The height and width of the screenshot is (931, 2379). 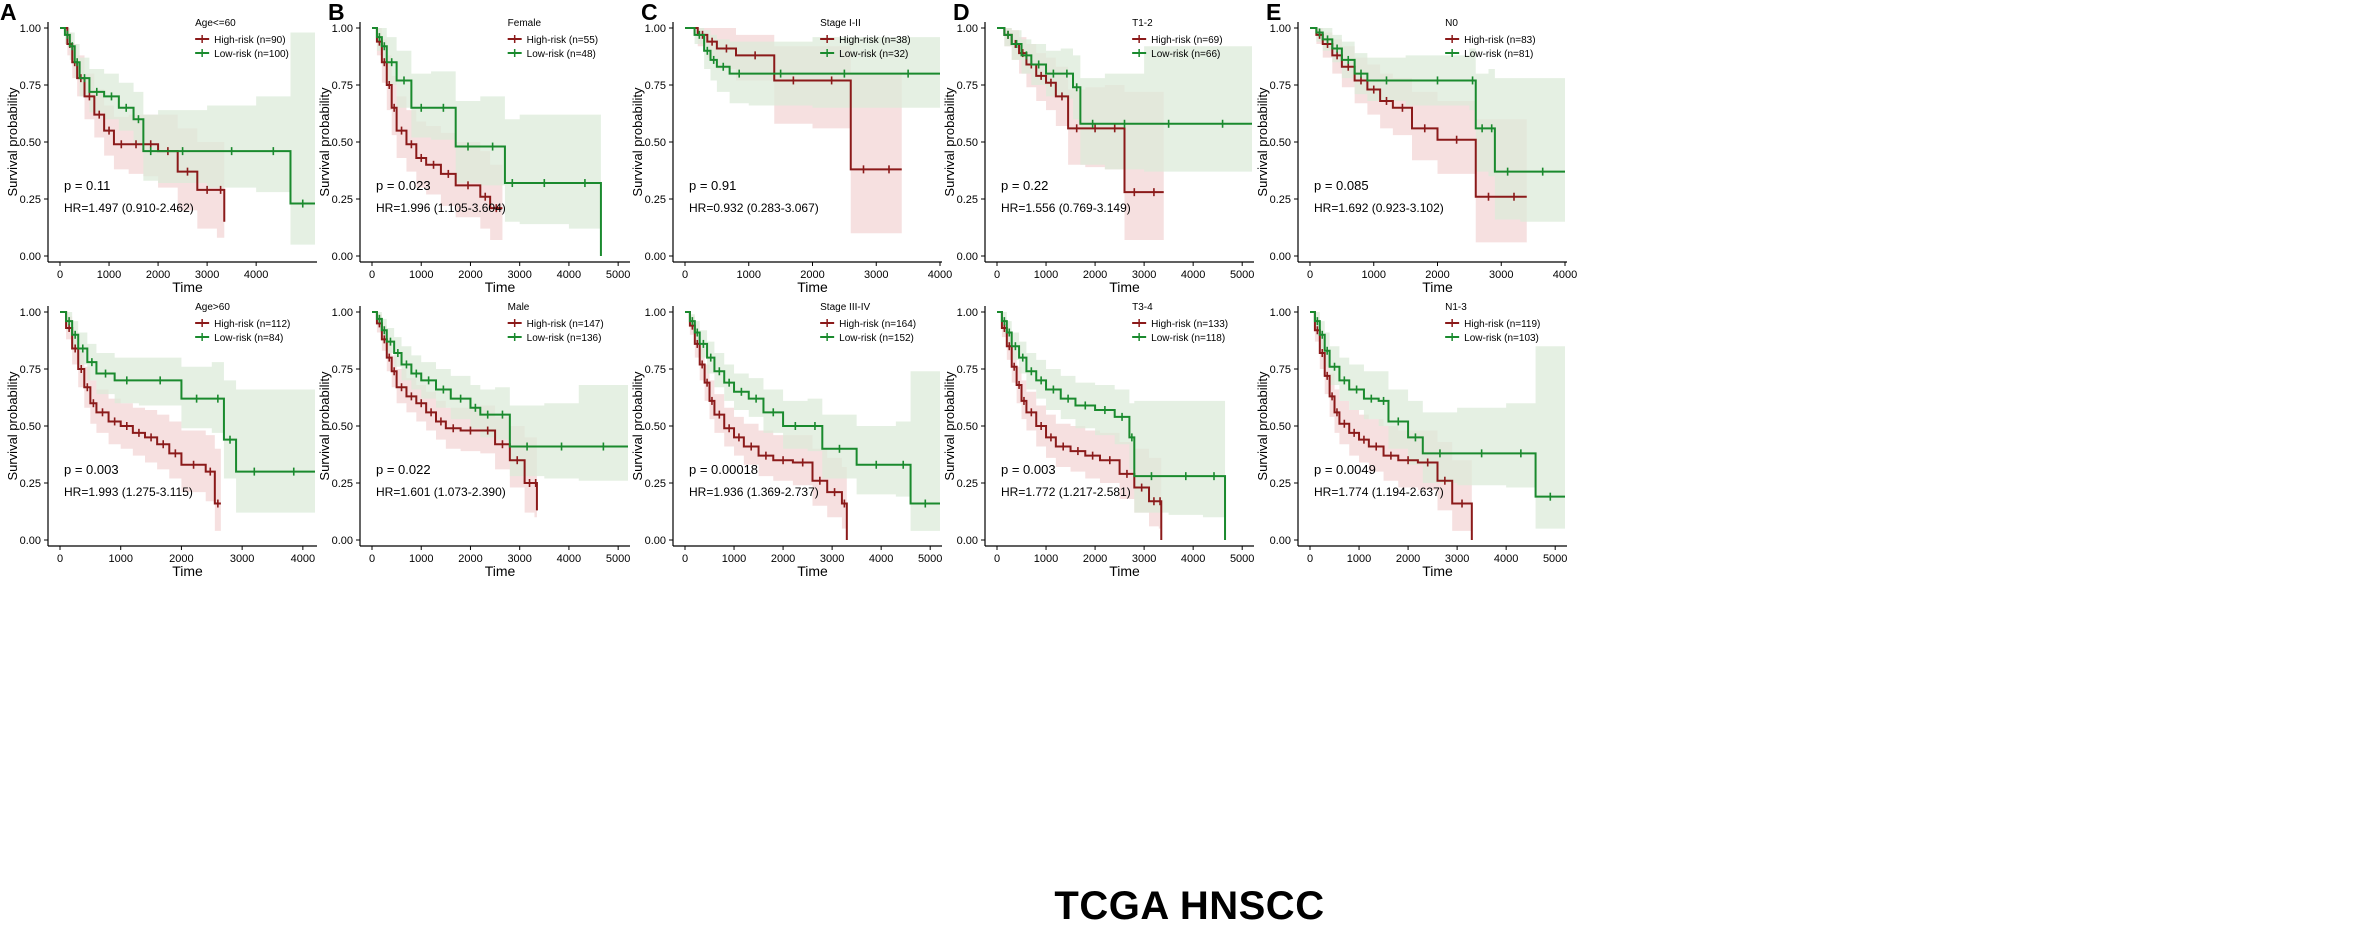 What do you see at coordinates (1066, 492) in the screenshot?
I see `hazard-ratio: HR=1.772 (1.217-2.581)` at bounding box center [1066, 492].